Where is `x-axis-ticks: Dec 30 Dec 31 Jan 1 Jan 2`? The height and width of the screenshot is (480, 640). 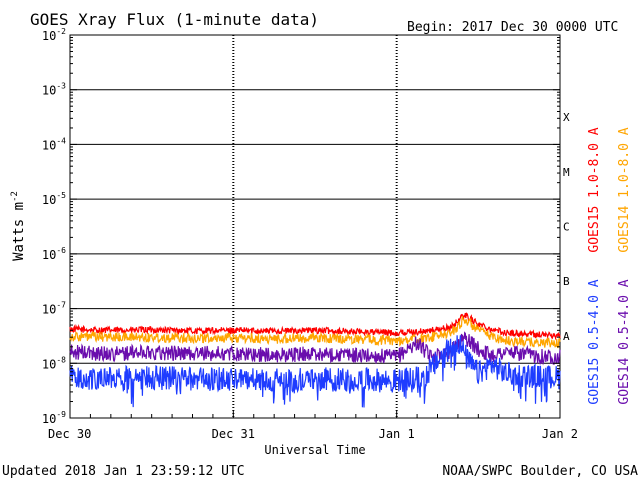 x-axis-ticks: Dec 30 Dec 31 Jan 1 Jan 2 is located at coordinates (313, 425).